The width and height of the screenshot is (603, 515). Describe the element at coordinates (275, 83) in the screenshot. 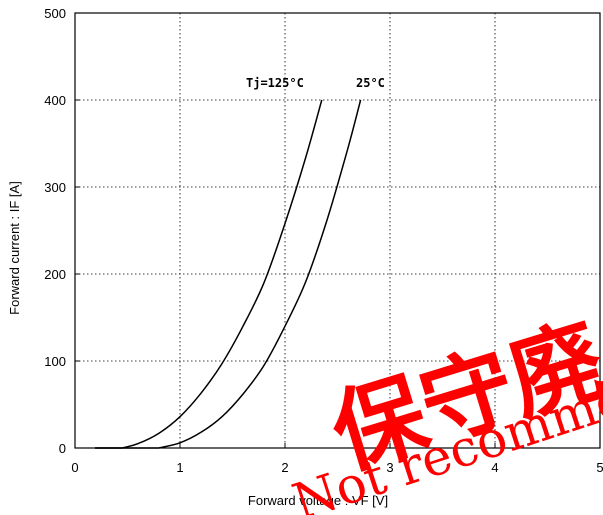

I see `series-label-125c: Tj=125°C` at that location.